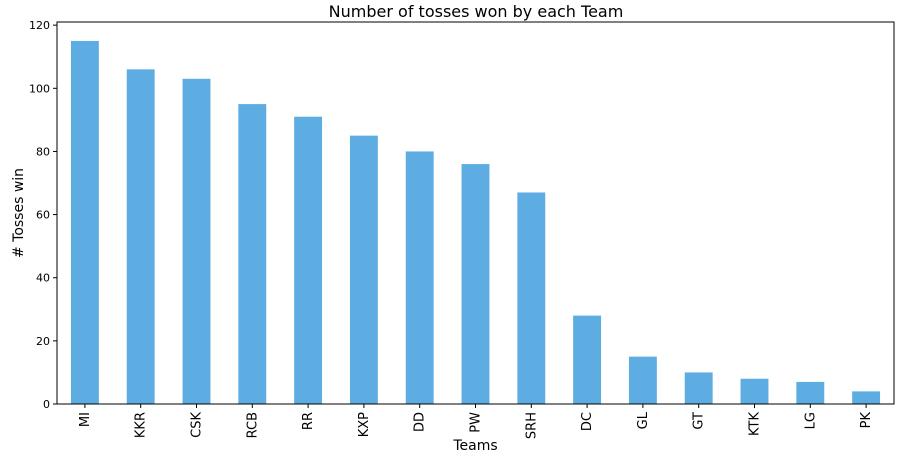 The width and height of the screenshot is (917, 458). What do you see at coordinates (43, 341) in the screenshot?
I see `y-tick-label: 20` at bounding box center [43, 341].